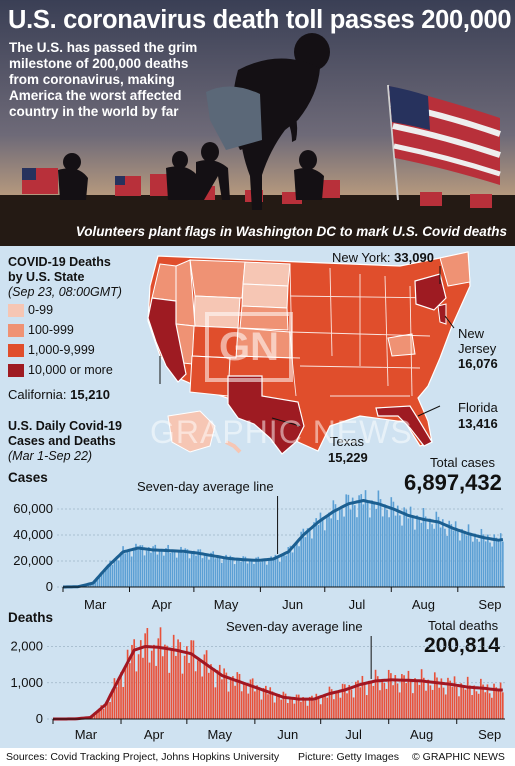 The width and height of the screenshot is (515, 766). What do you see at coordinates (266, 415) in the screenshot?
I see `state-texas` at bounding box center [266, 415].